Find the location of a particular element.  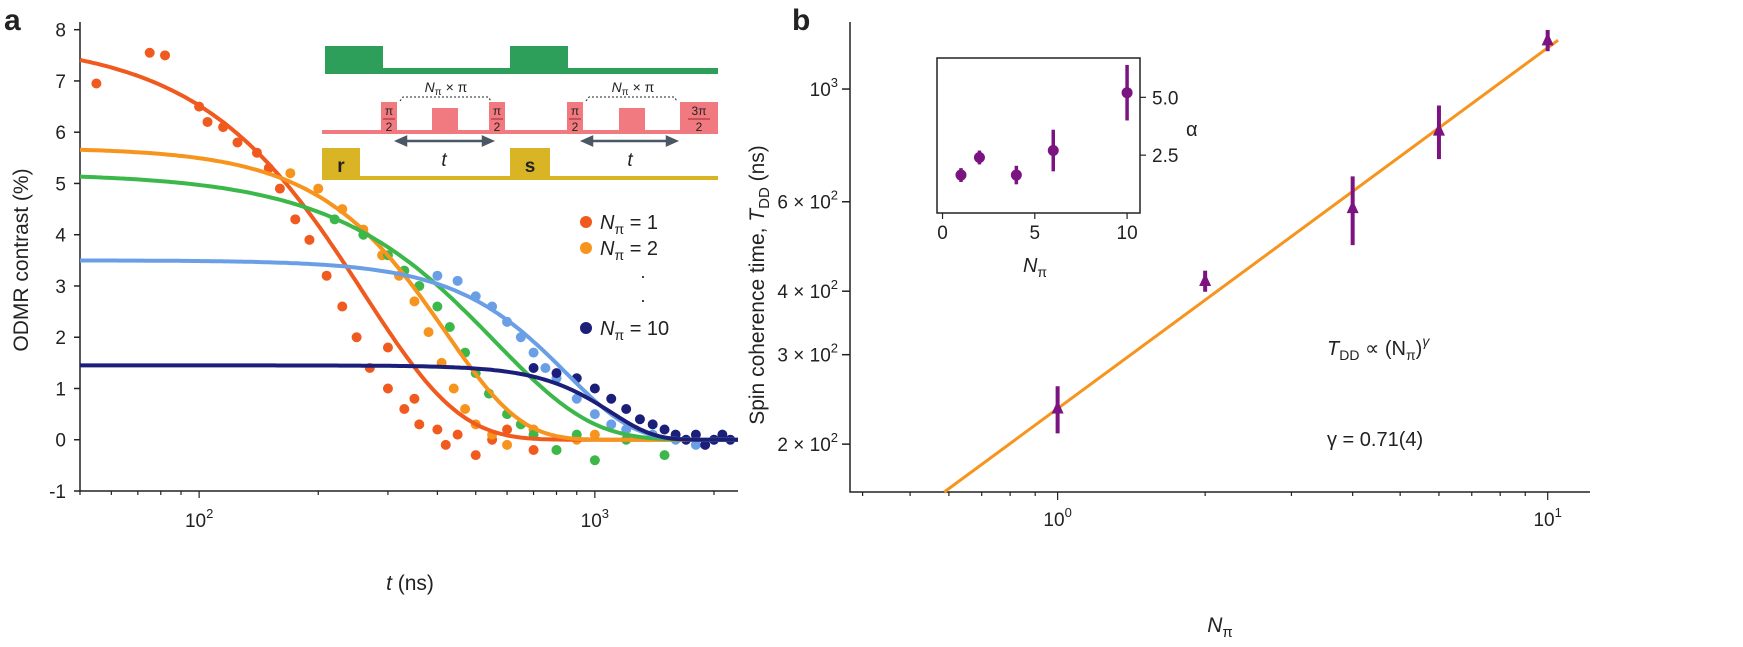

panel-a-xlabel: t (ns) is located at coordinates (410, 583).